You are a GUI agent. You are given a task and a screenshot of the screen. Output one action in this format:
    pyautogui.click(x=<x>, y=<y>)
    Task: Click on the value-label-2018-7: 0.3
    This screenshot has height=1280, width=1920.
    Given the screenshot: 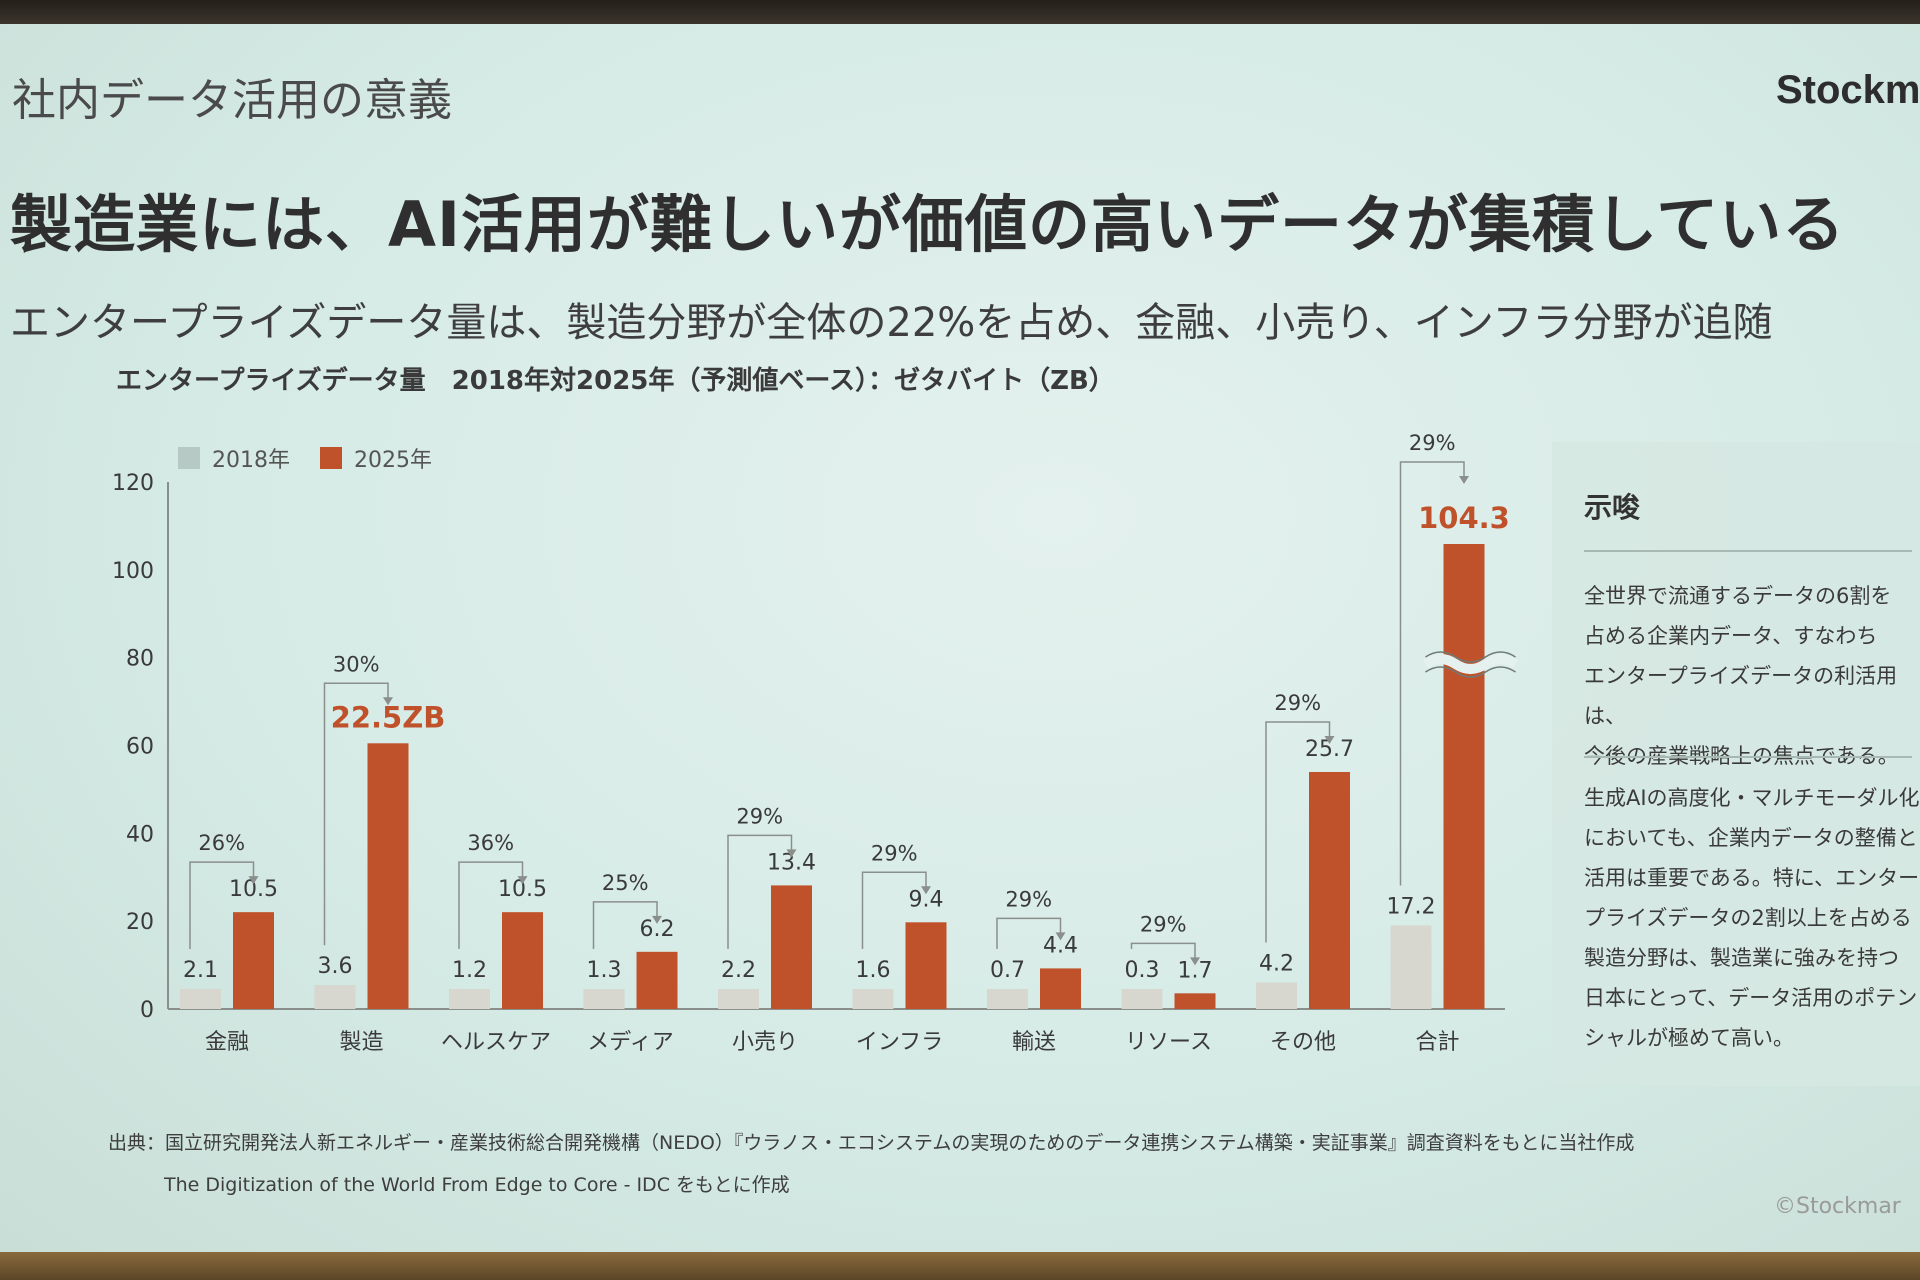 What is the action you would take?
    pyautogui.click(x=1142, y=970)
    